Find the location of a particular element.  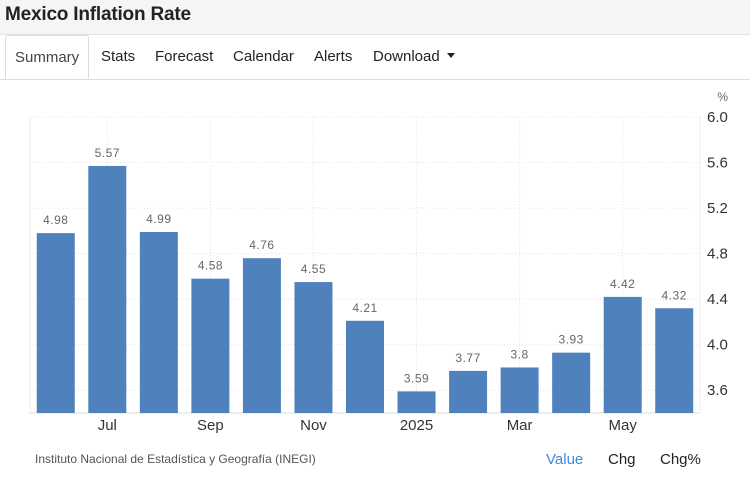

data-label: 4.58 is located at coordinates (210, 266).